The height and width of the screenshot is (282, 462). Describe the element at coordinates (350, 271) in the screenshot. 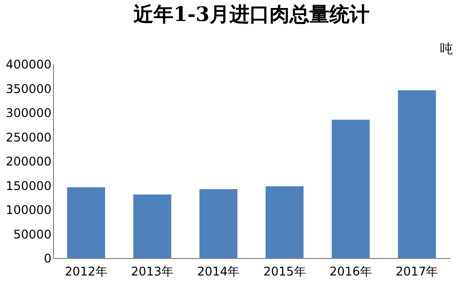

I see `x-tick-label: 2016年` at that location.